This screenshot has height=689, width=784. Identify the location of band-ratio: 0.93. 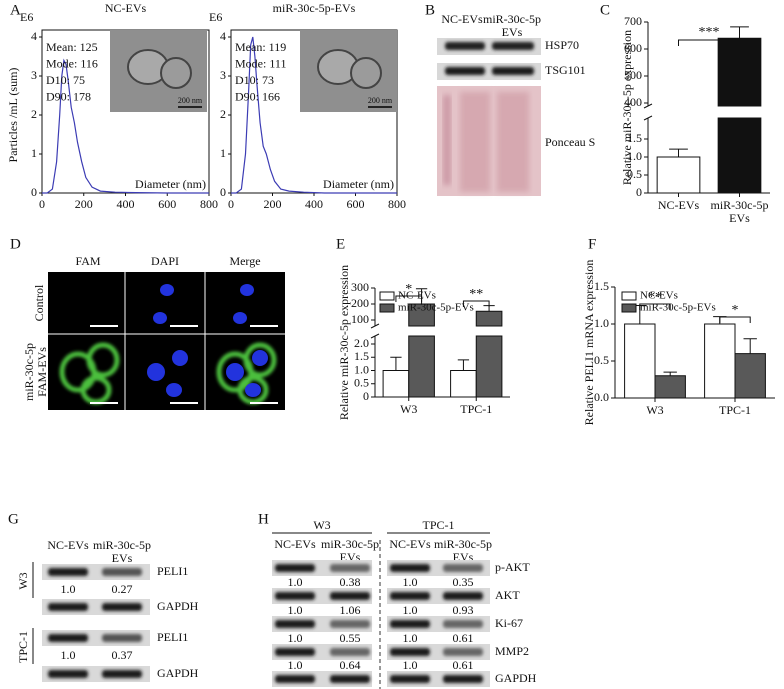
(463, 610).